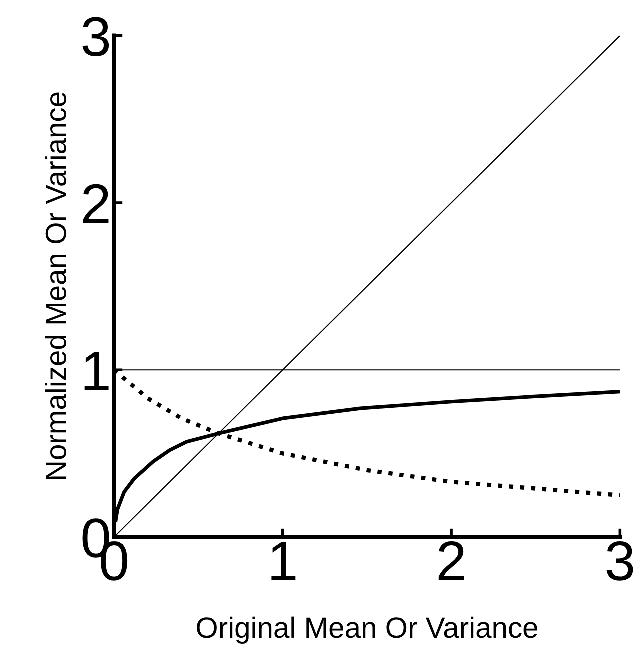 The image size is (642, 652). Describe the element at coordinates (56, 286) in the screenshot. I see `y-axis-title: Normalized Mean Or Variance` at that location.